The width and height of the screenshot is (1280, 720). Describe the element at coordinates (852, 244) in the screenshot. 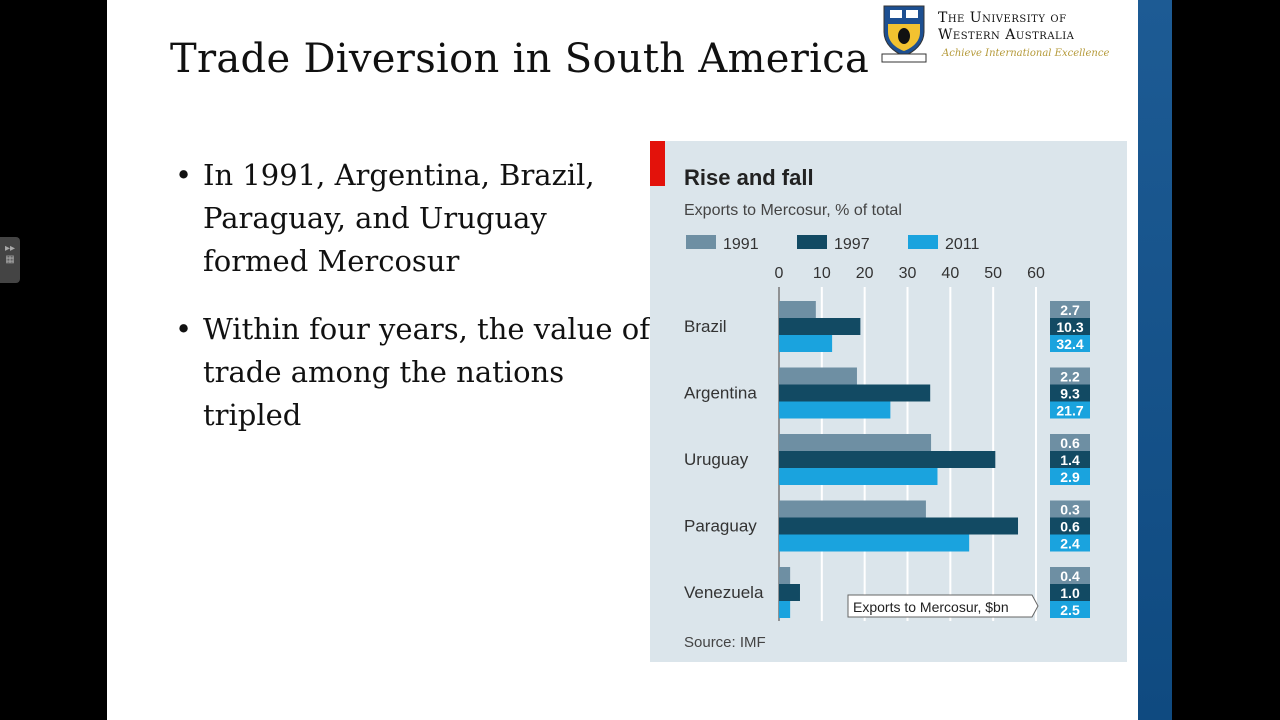

I see `legend-label-1997: 1997` at that location.